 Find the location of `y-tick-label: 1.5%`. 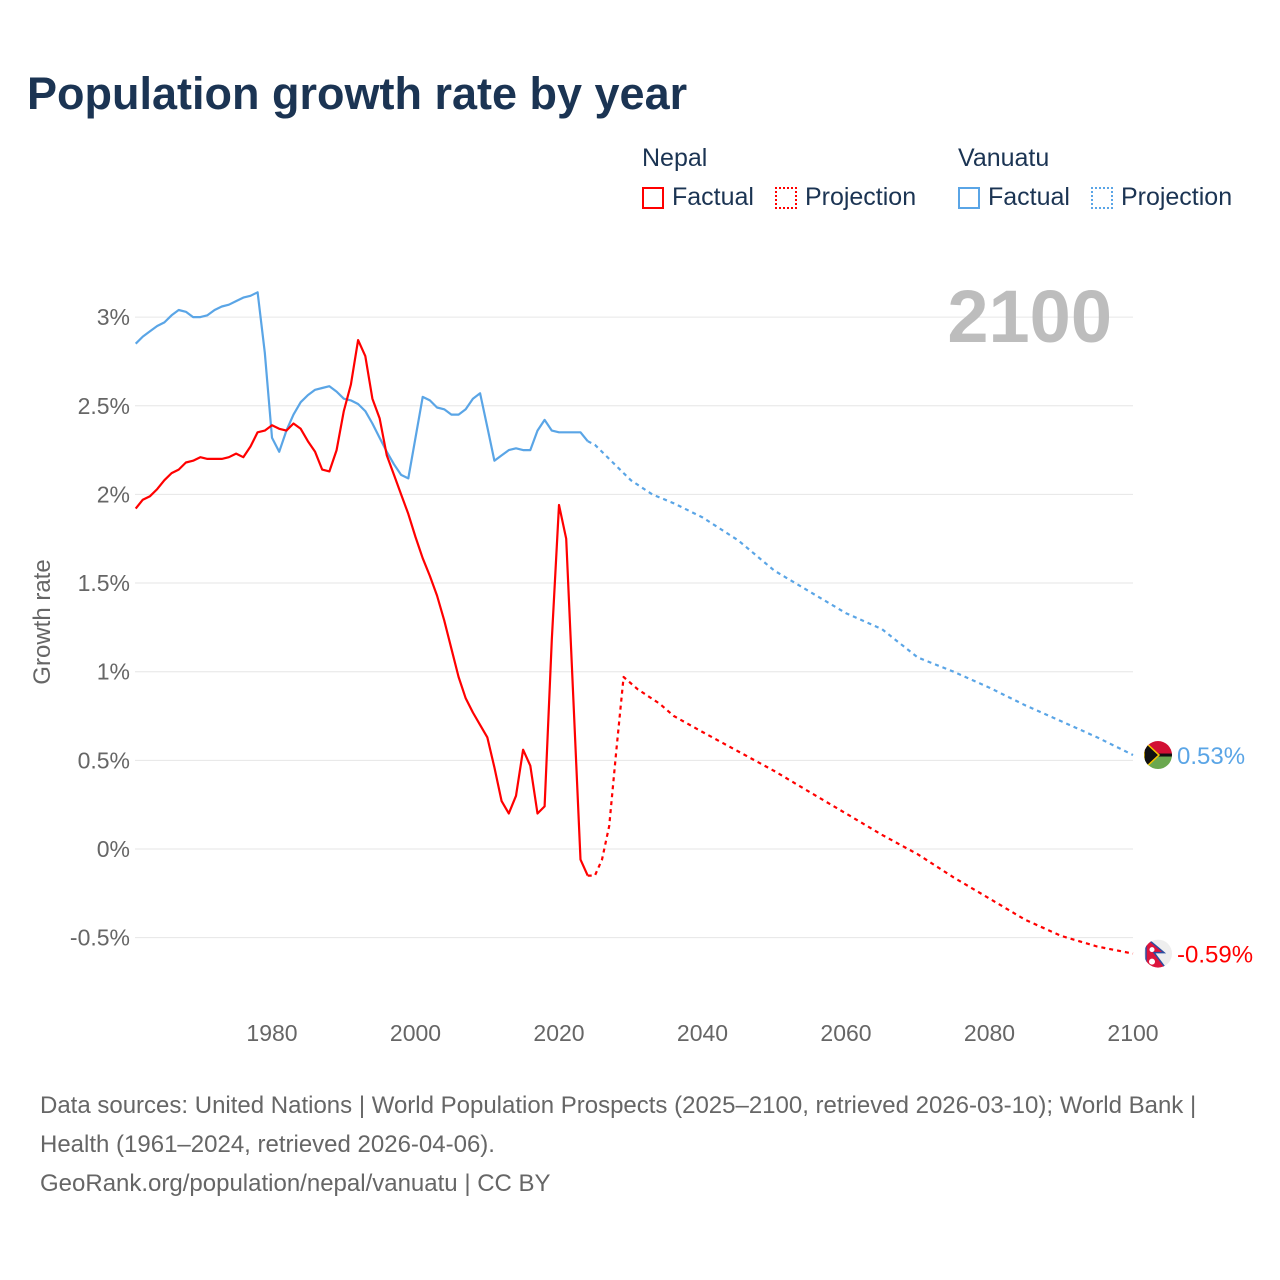

y-tick-label: 1.5% is located at coordinates (104, 583).